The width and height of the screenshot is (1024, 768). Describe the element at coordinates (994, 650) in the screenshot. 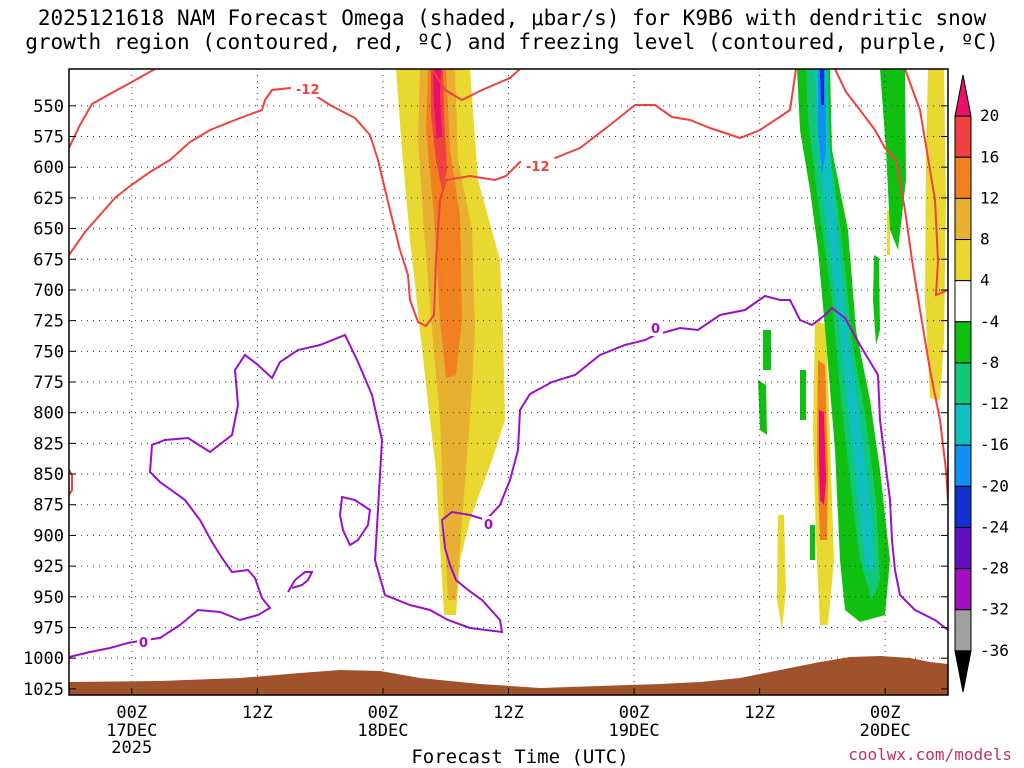

I see `colorbar-label: -36` at that location.